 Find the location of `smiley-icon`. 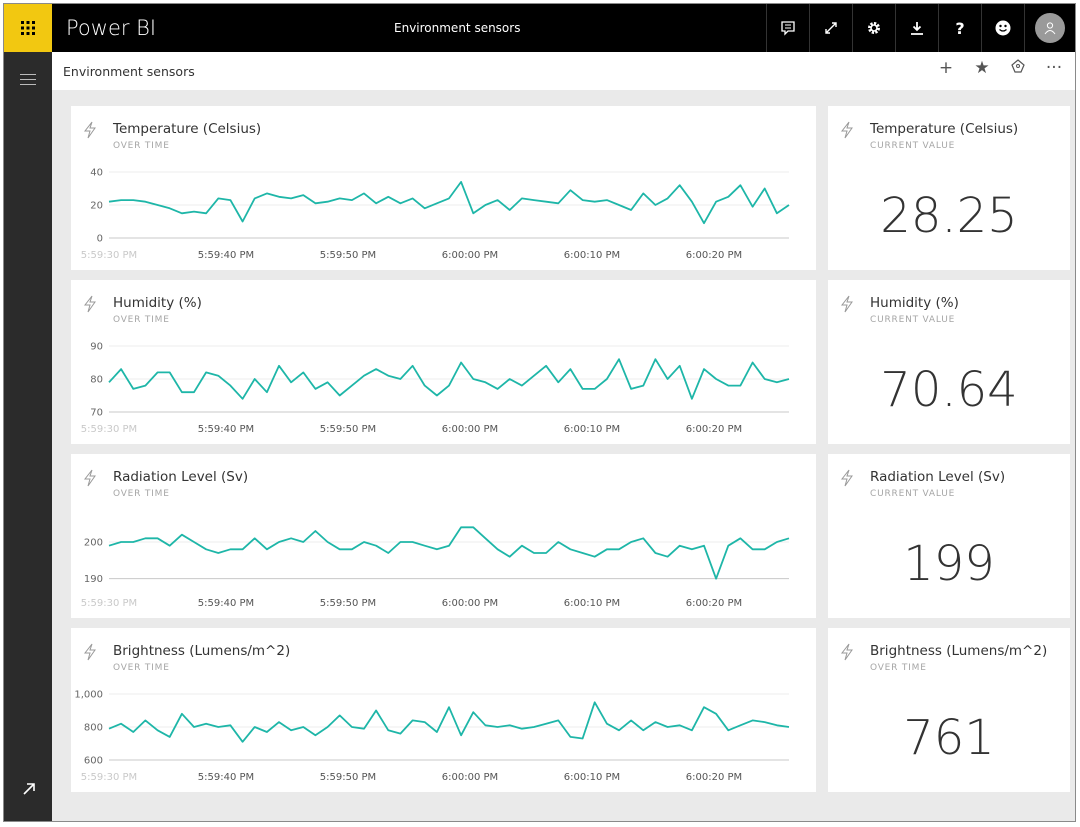

smiley-icon is located at coordinates (1003, 28).